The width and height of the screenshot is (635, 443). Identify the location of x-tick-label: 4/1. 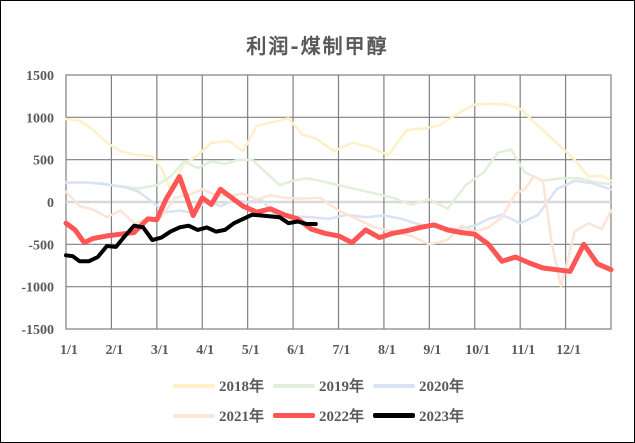
(205, 350).